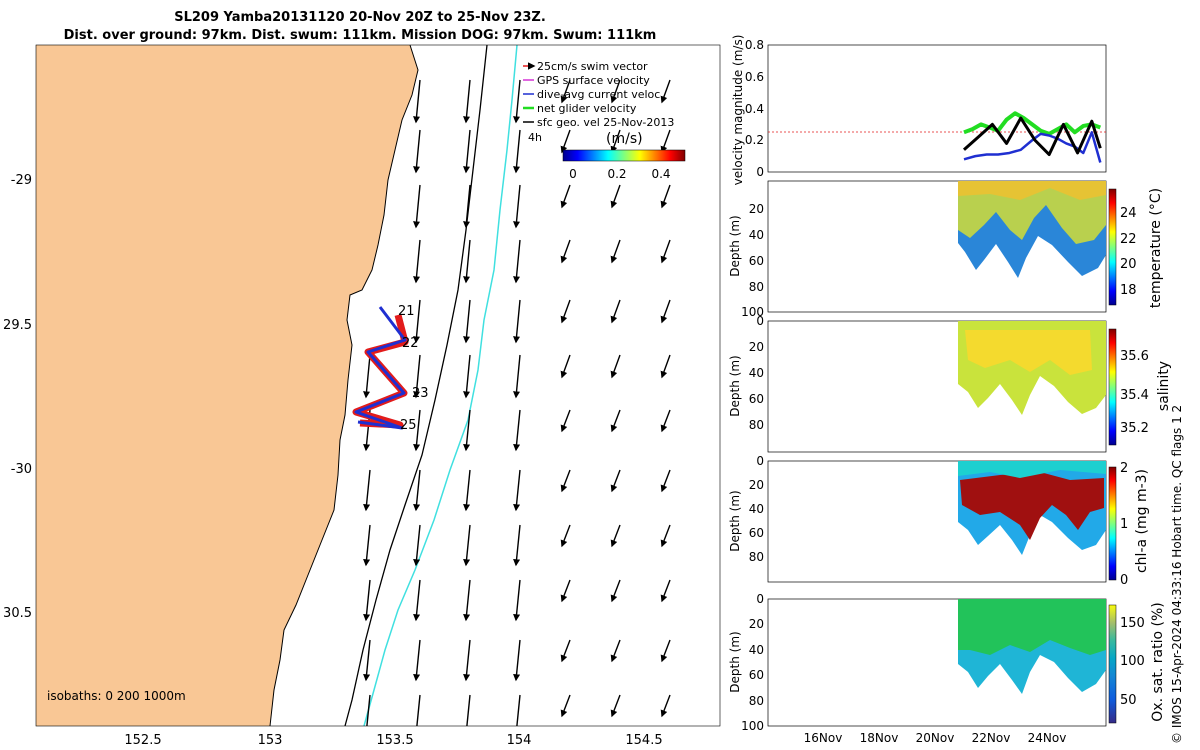 The height and width of the screenshot is (750, 1200). Describe the element at coordinates (738, 110) in the screenshot. I see `velocity-ylabel: velocity magnitude (m/s)` at that location.